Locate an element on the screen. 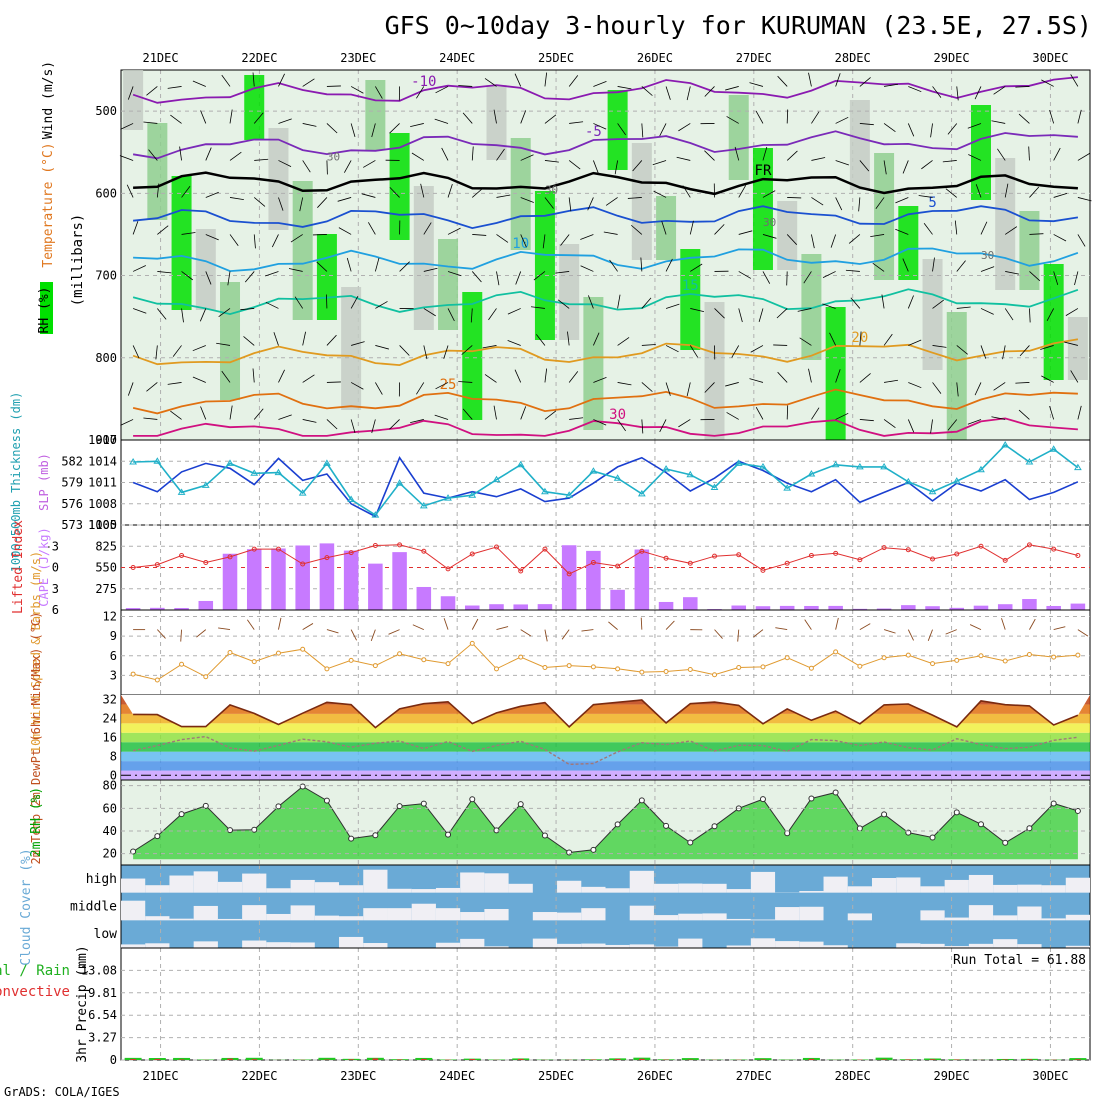  date-label-bottom: 21DEC is located at coordinates (160, 1076).